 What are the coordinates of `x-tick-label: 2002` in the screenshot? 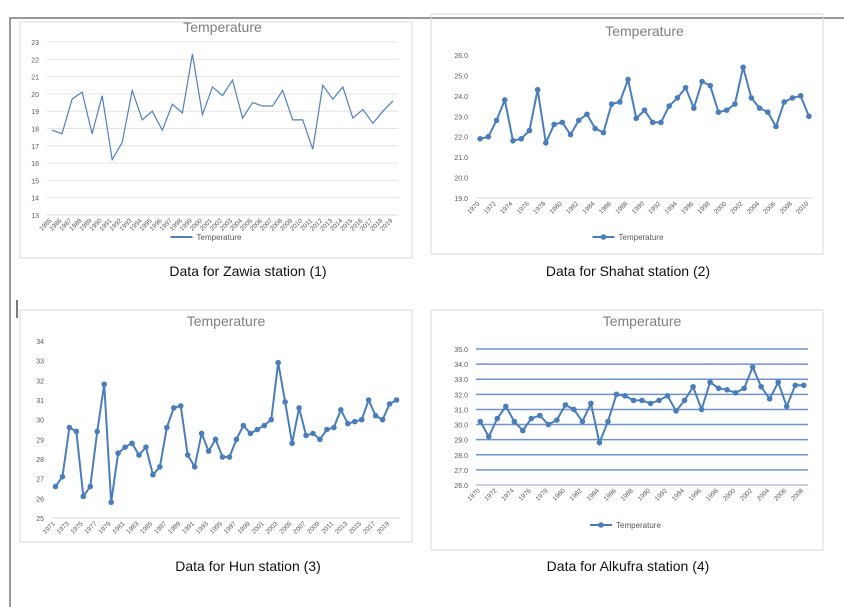 It's located at (736, 207).